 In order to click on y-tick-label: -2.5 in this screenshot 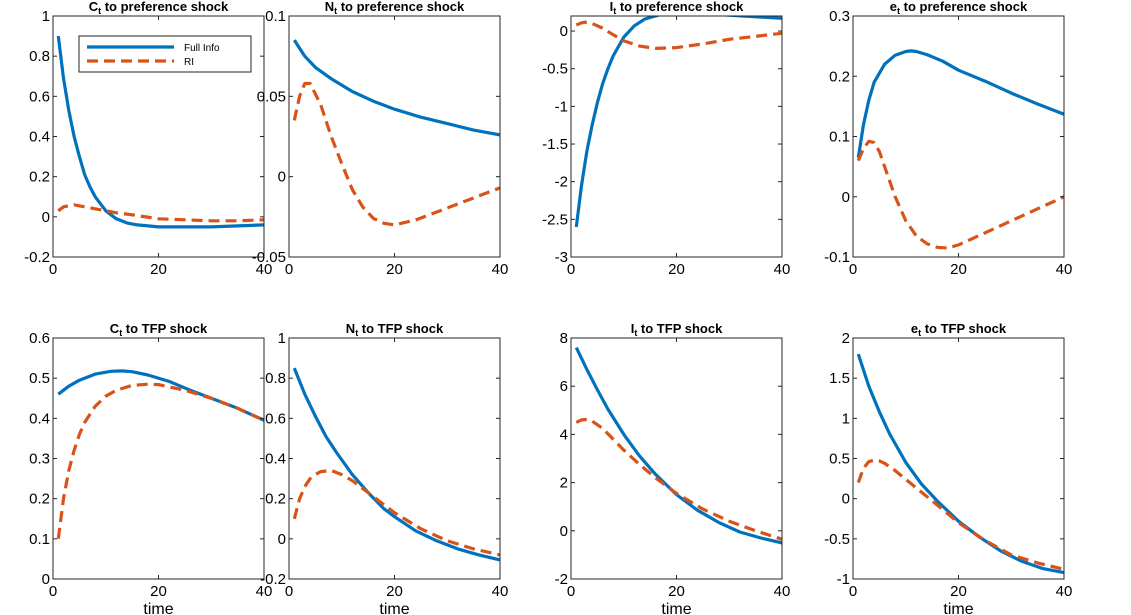, I will do `click(555, 219)`.